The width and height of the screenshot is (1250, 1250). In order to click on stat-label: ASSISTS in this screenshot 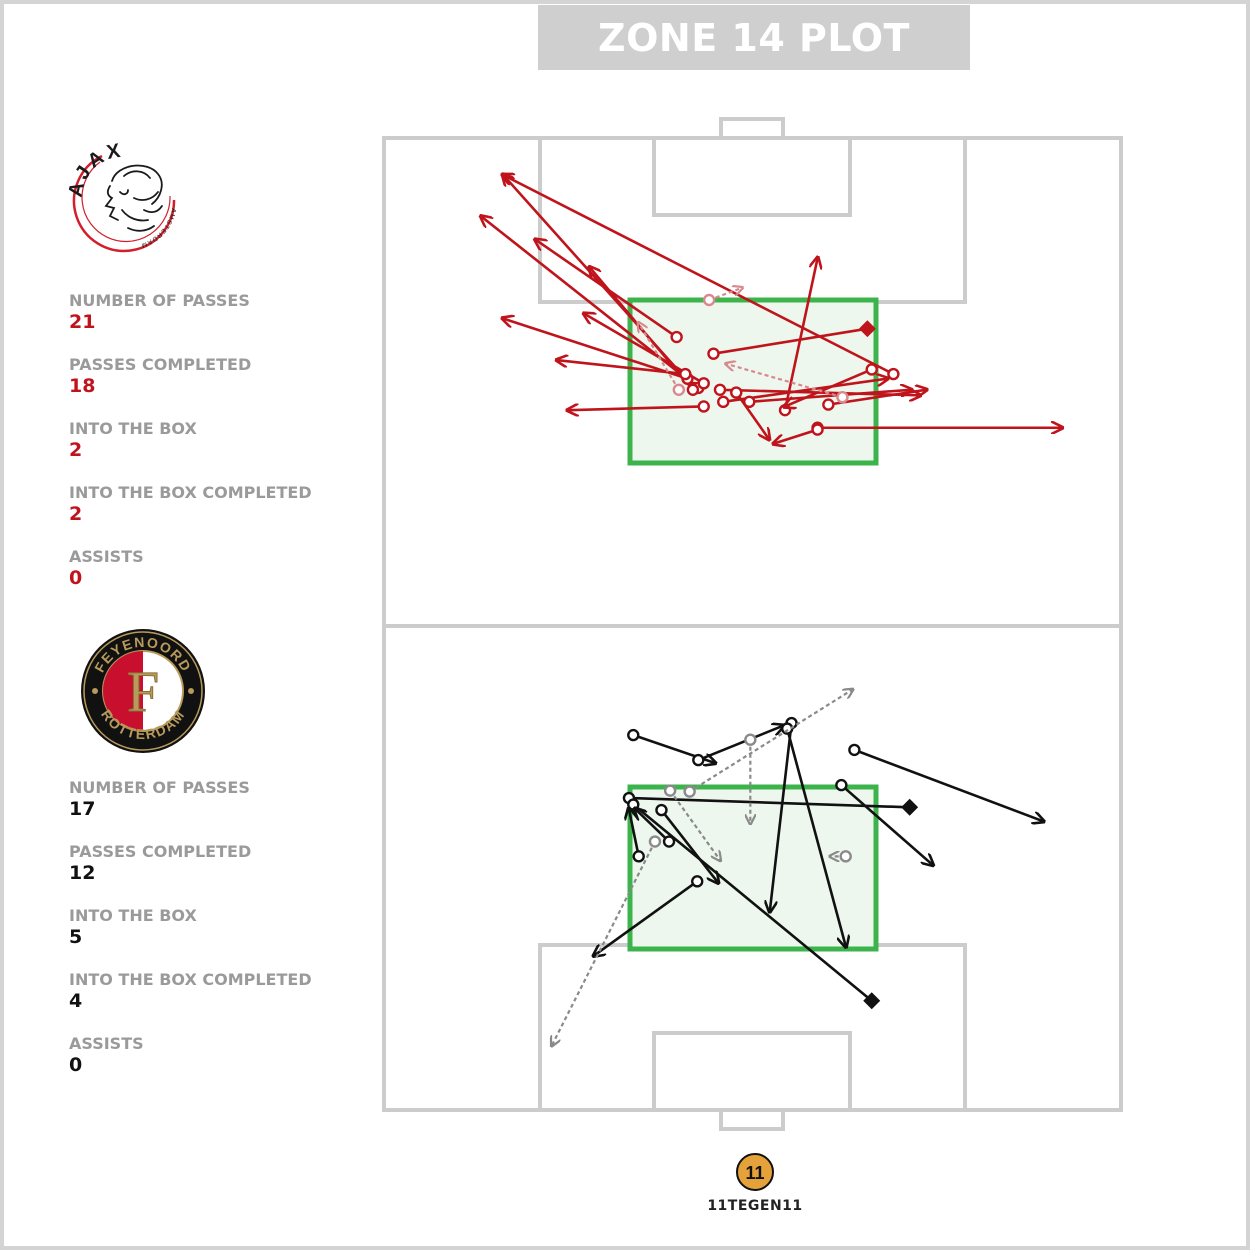, I will do `click(106, 1043)`.